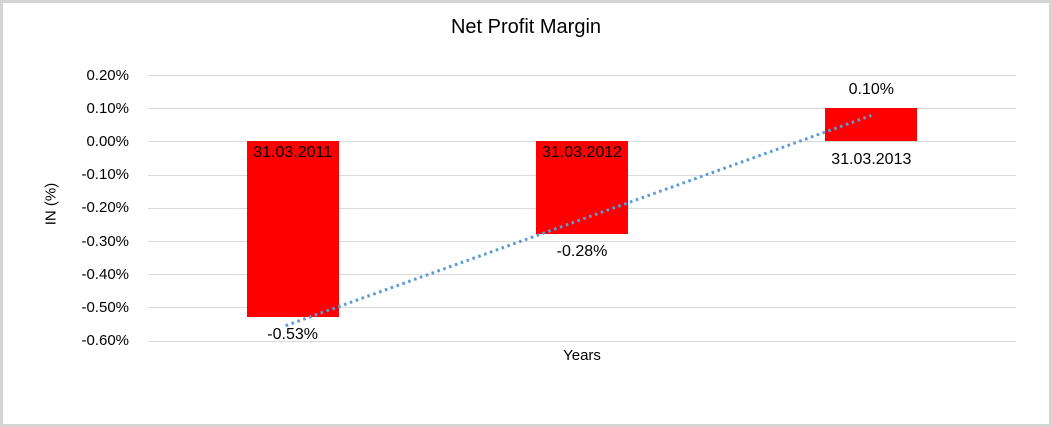  Describe the element at coordinates (107, 141) in the screenshot. I see `y-axis-tick-label: 0.00%` at that location.